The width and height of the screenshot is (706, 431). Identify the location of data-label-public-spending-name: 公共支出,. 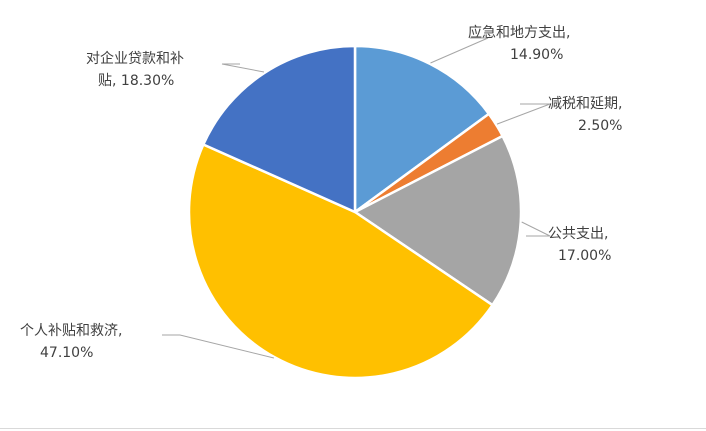
(578, 234).